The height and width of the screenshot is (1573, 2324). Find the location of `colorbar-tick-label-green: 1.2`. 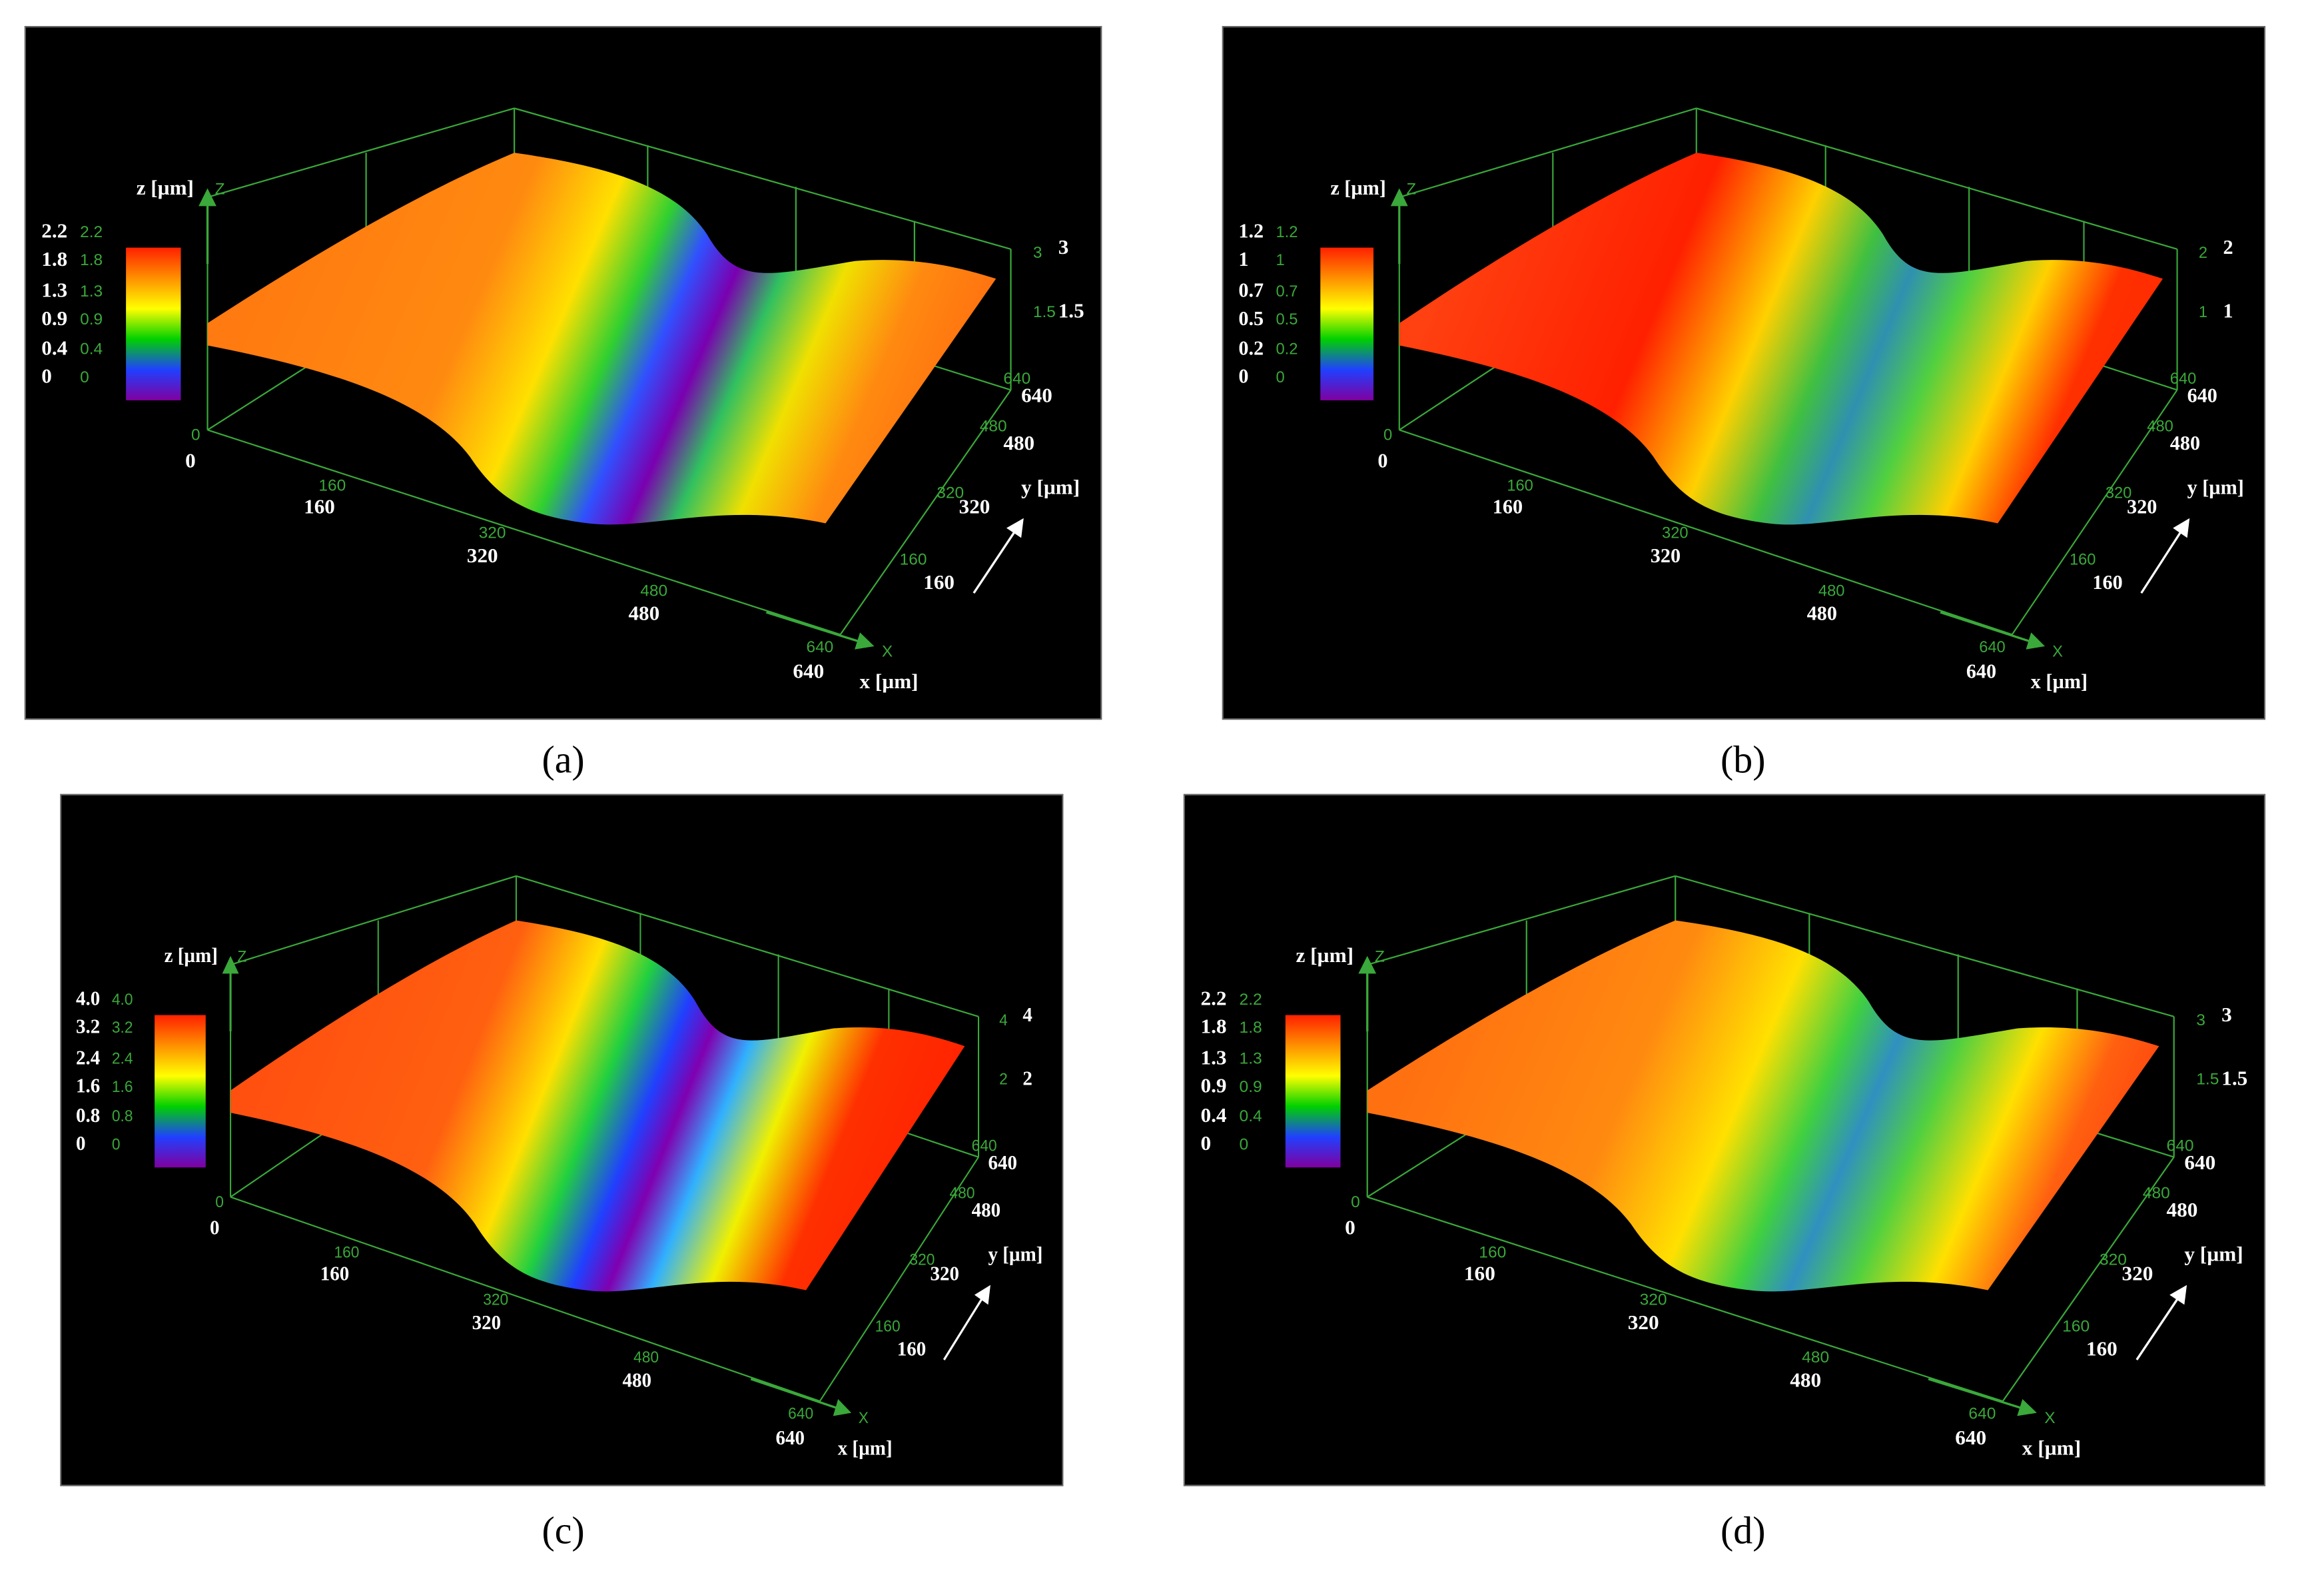

colorbar-tick-label-green: 1.2 is located at coordinates (1287, 232).